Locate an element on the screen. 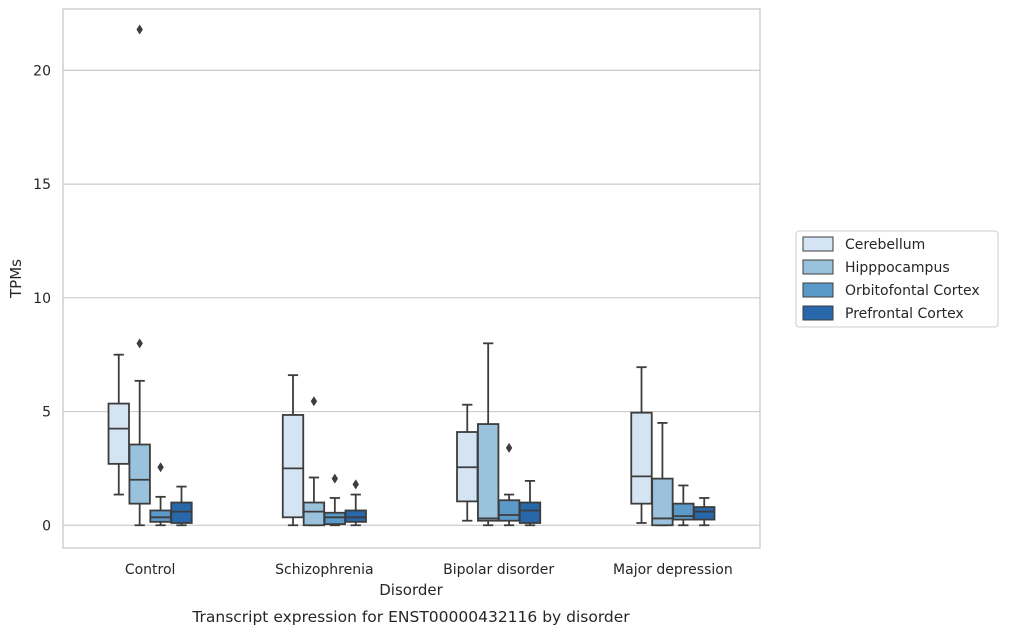 Image resolution: width=1009 pixels, height=634 pixels. legend-label: Cerebellum is located at coordinates (885, 245).